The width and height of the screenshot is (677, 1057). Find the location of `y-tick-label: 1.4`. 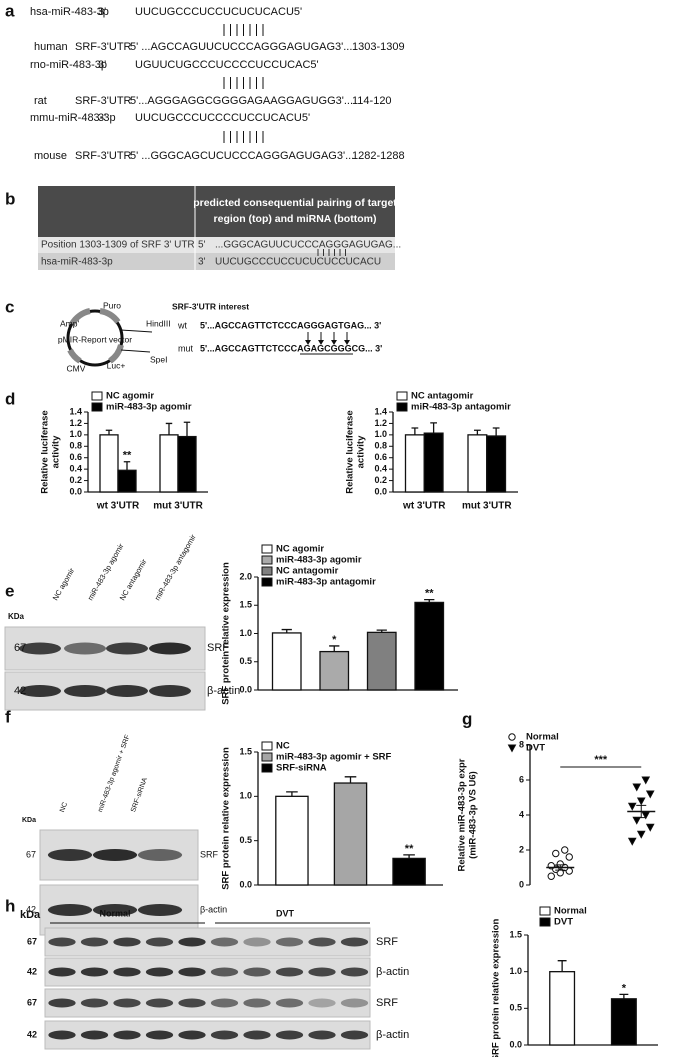

y-tick-label: 1.4 is located at coordinates (75, 411).